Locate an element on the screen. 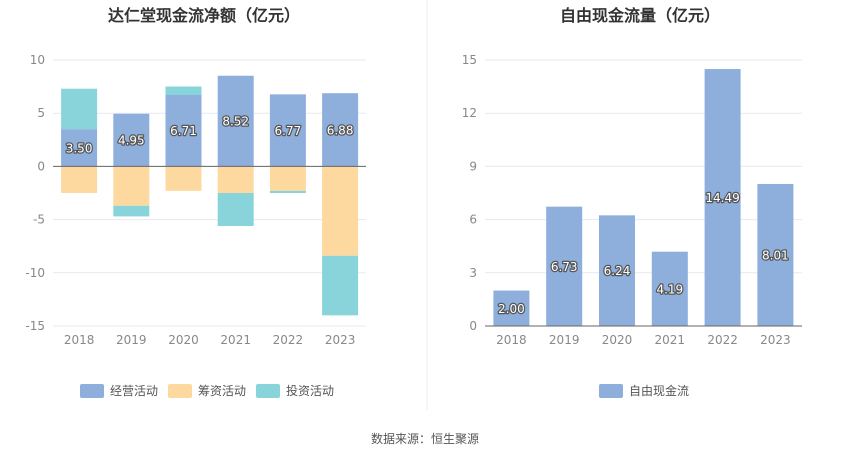  legend-label: 筹资活动 is located at coordinates (222, 391).